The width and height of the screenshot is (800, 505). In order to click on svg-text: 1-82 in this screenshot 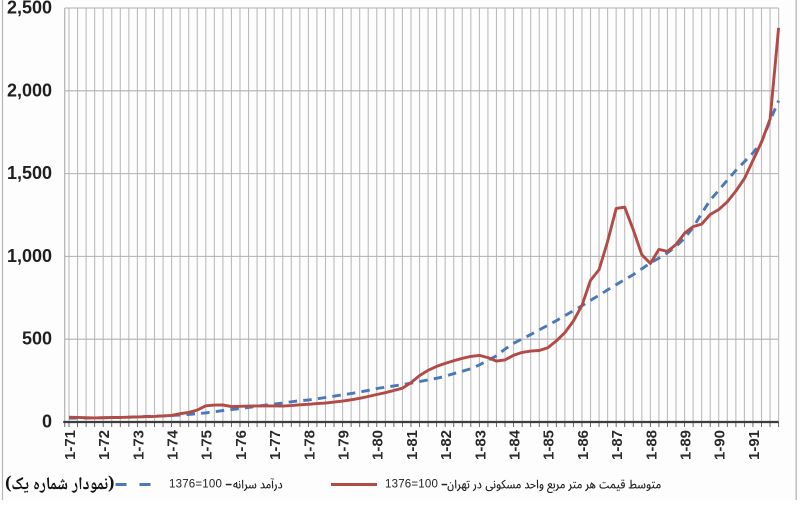, I will do `click(446, 445)`.